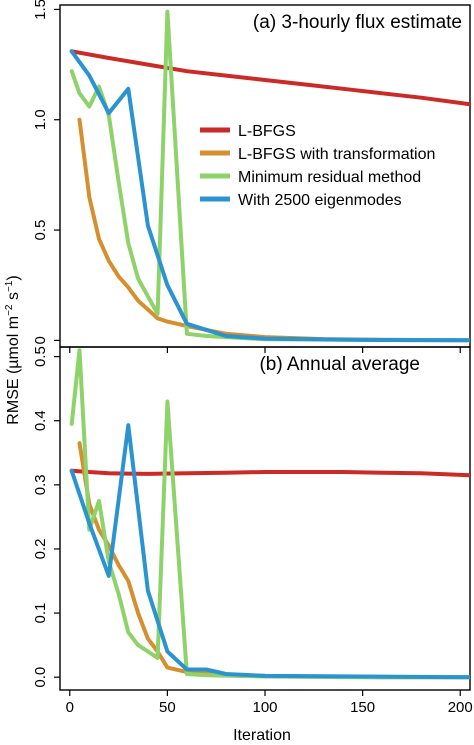  I want to click on y-tick-label: 0, so click(40, 340).